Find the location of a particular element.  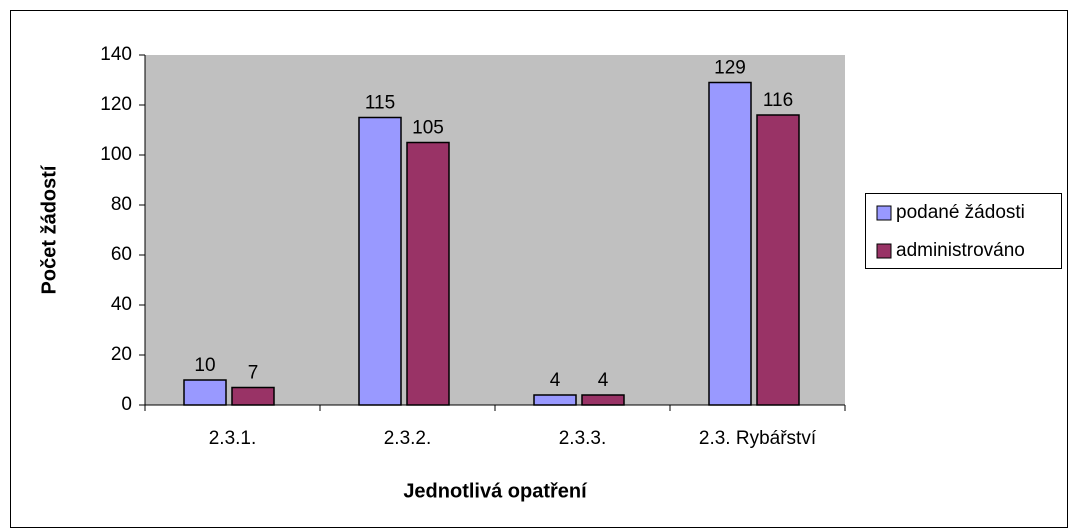

x-tick-label: 2.3.3. is located at coordinates (583, 438).